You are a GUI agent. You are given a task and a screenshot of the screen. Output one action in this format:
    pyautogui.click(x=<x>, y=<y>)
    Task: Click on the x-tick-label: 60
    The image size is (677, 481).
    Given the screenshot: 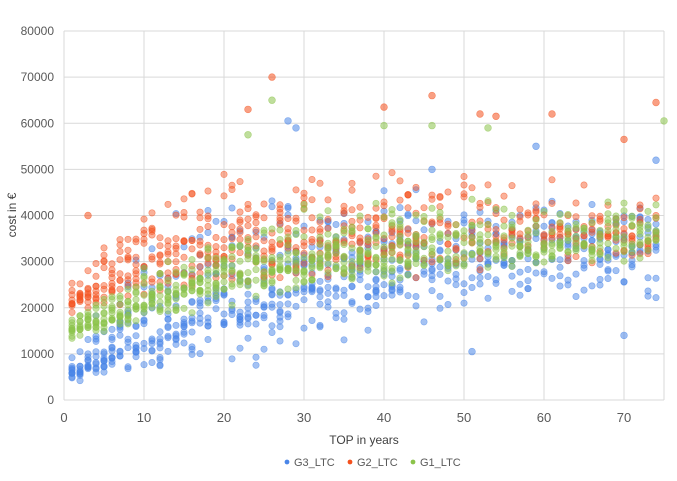 What is the action you would take?
    pyautogui.click(x=544, y=417)
    